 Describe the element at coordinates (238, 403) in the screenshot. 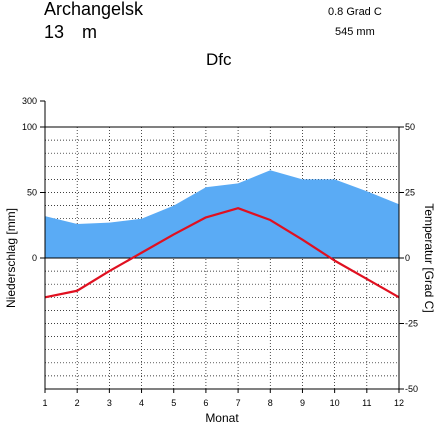

I see `x-tick-label: 7` at that location.